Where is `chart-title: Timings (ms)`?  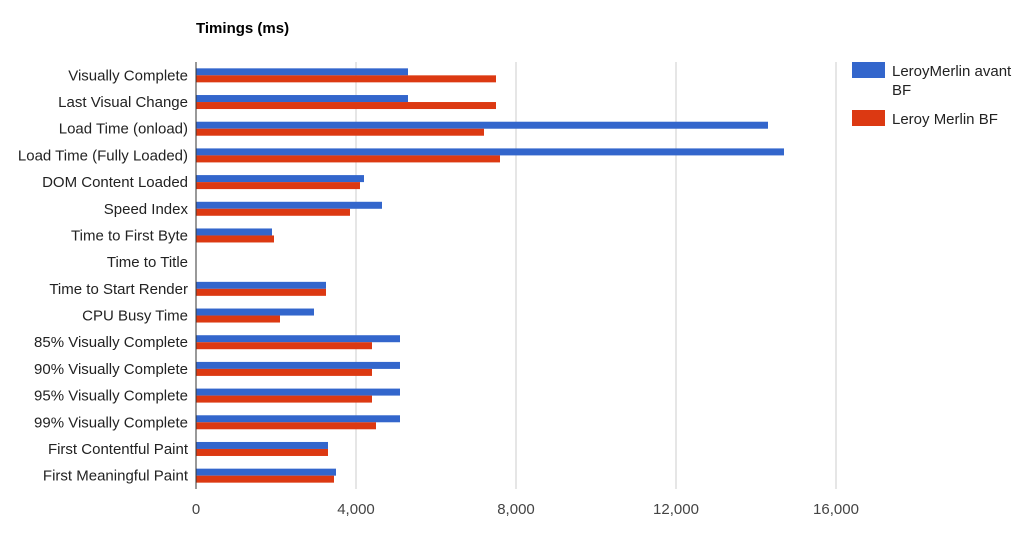 chart-title: Timings (ms) is located at coordinates (242, 28).